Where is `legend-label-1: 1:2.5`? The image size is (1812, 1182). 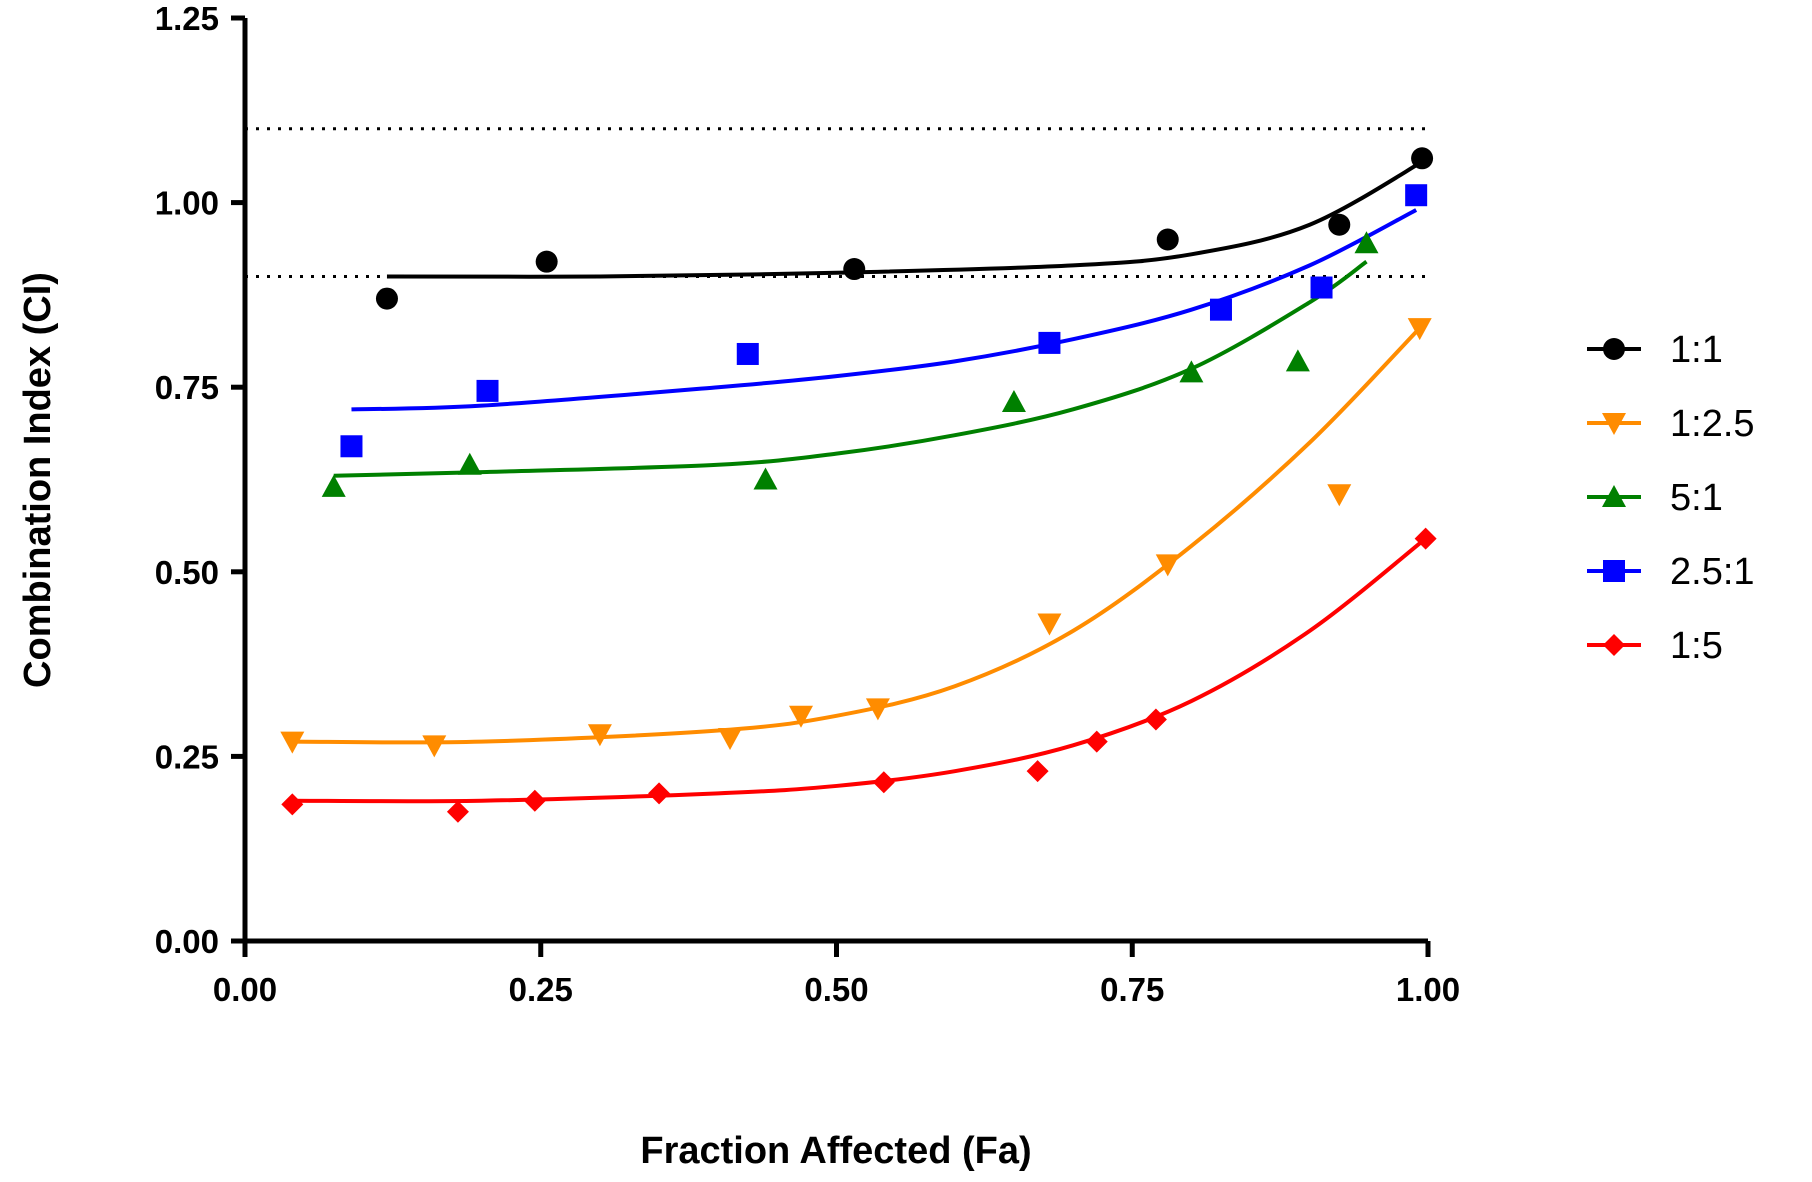
legend-label-1: 1:2.5 is located at coordinates (1712, 424).